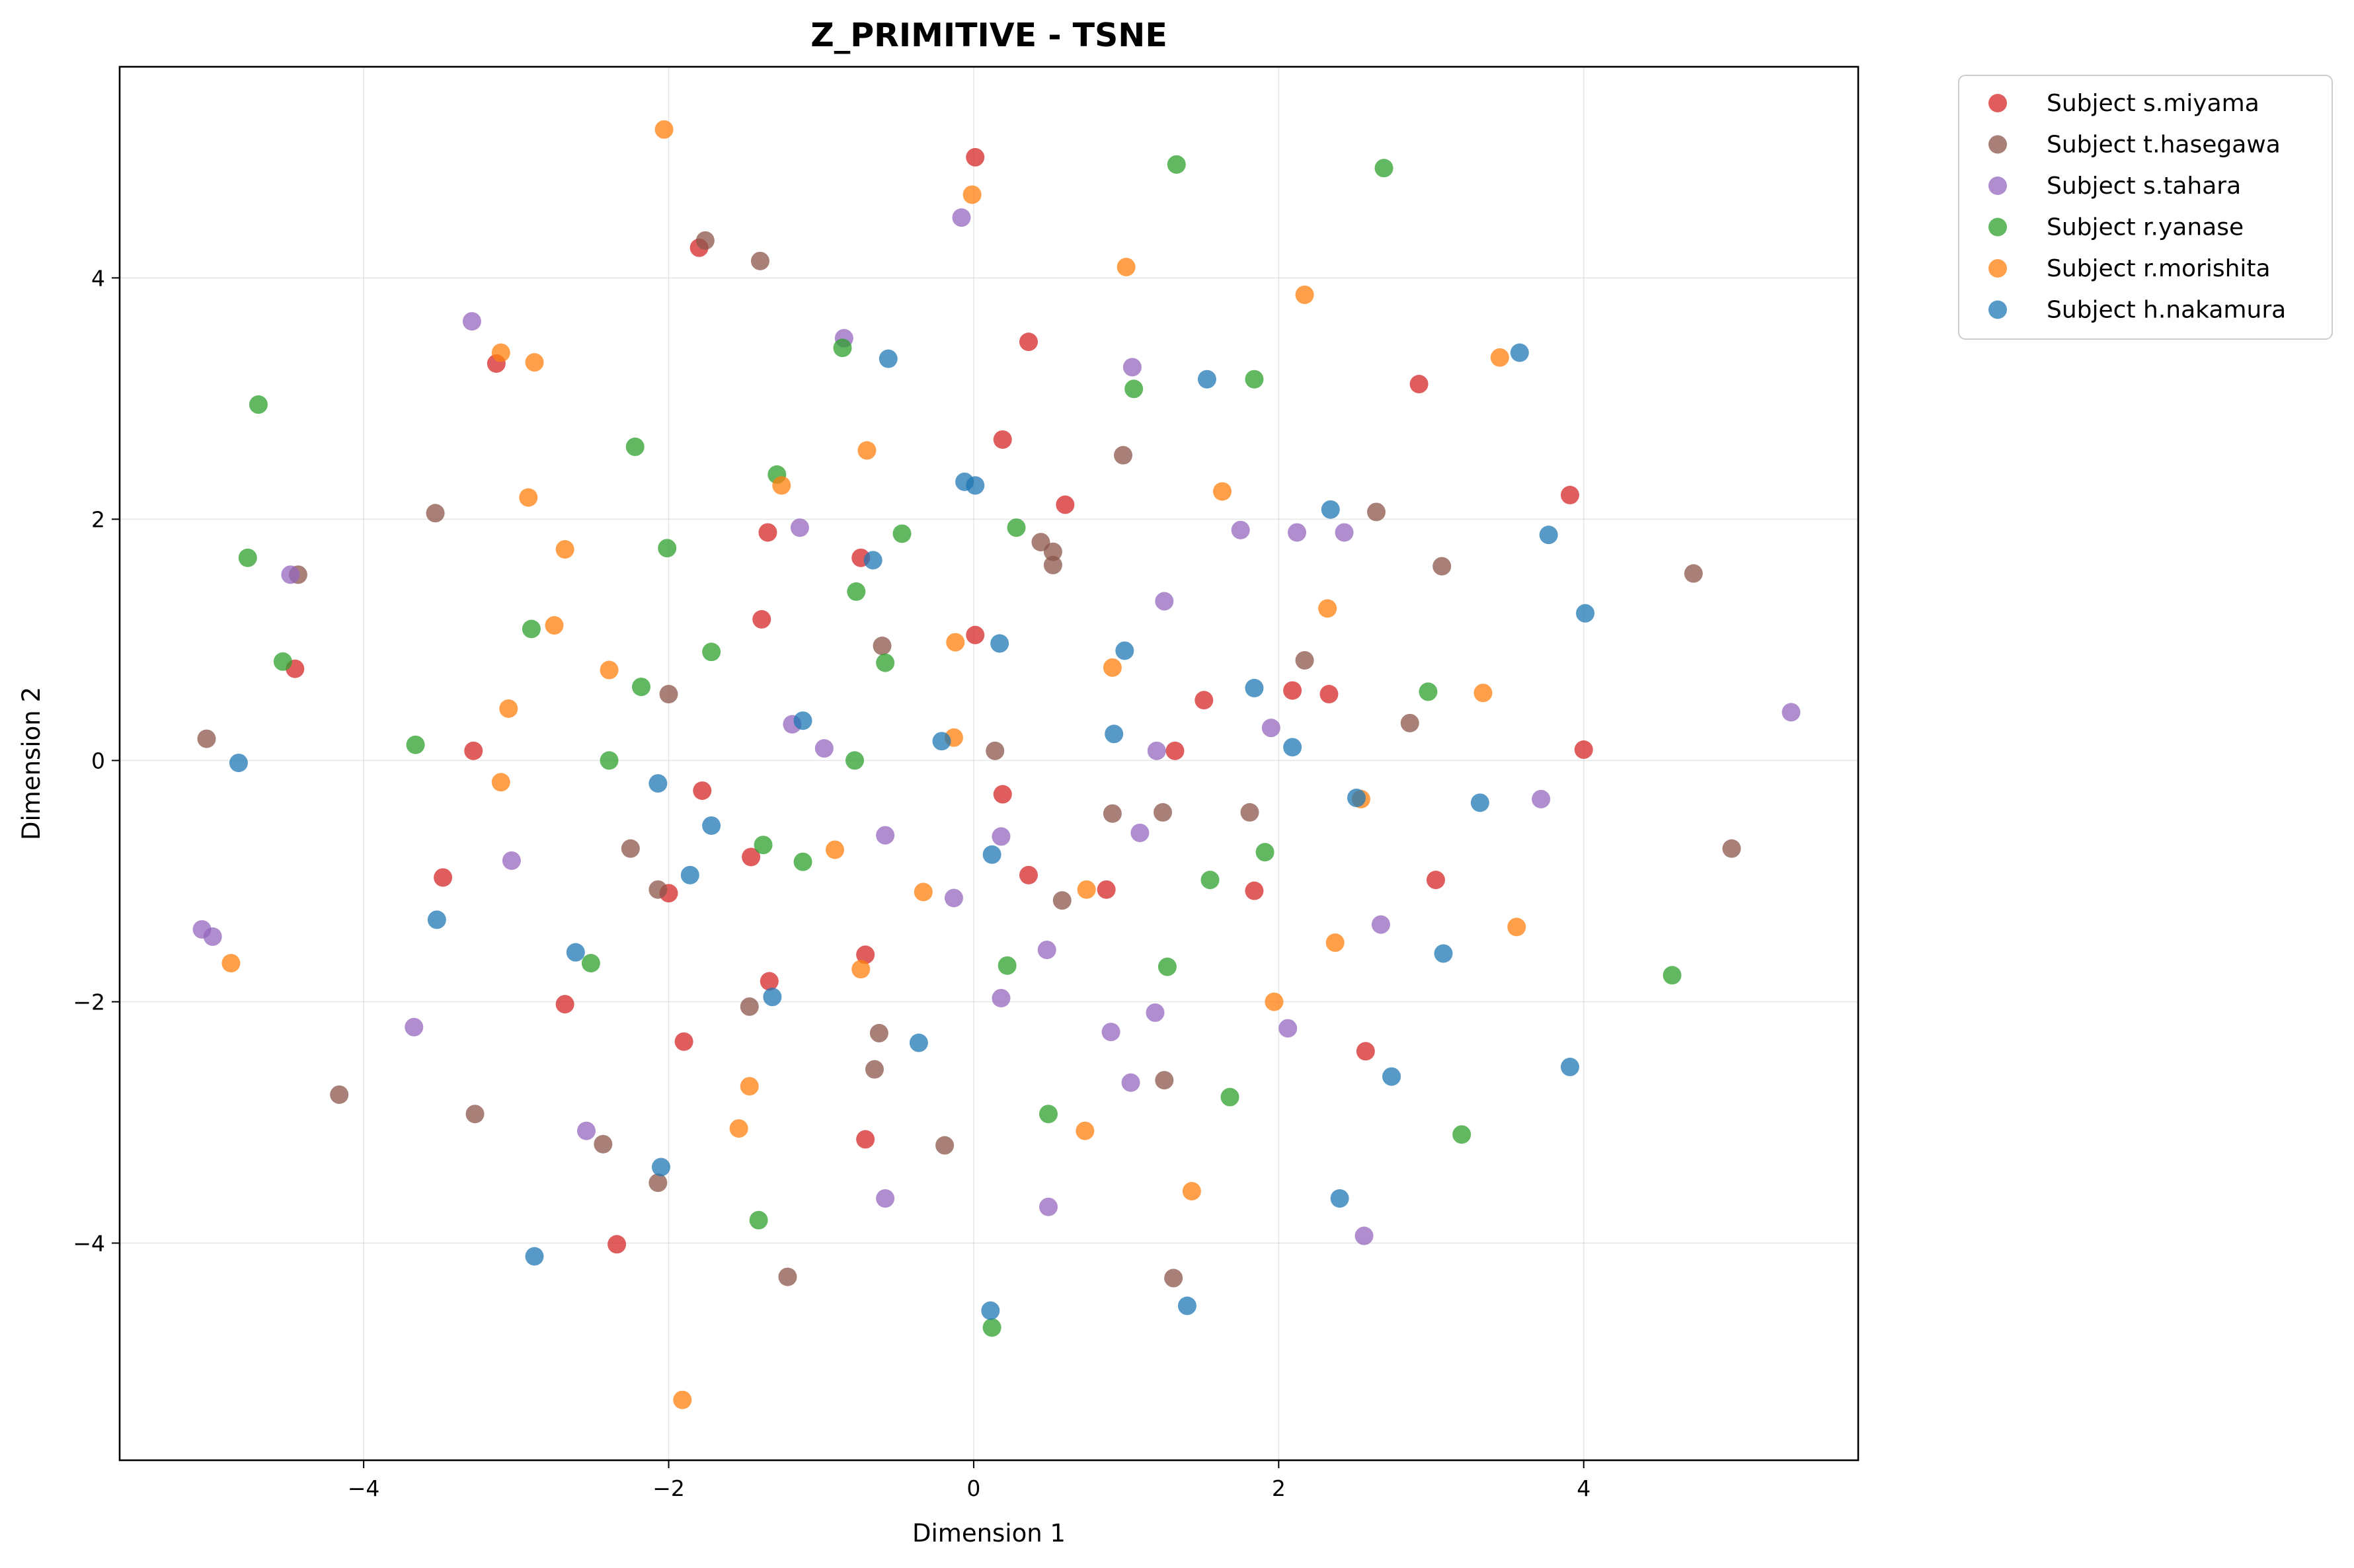 This screenshot has height=1568, width=2354. What do you see at coordinates (98, 278) in the screenshot?
I see `y-tick-label: 4` at bounding box center [98, 278].